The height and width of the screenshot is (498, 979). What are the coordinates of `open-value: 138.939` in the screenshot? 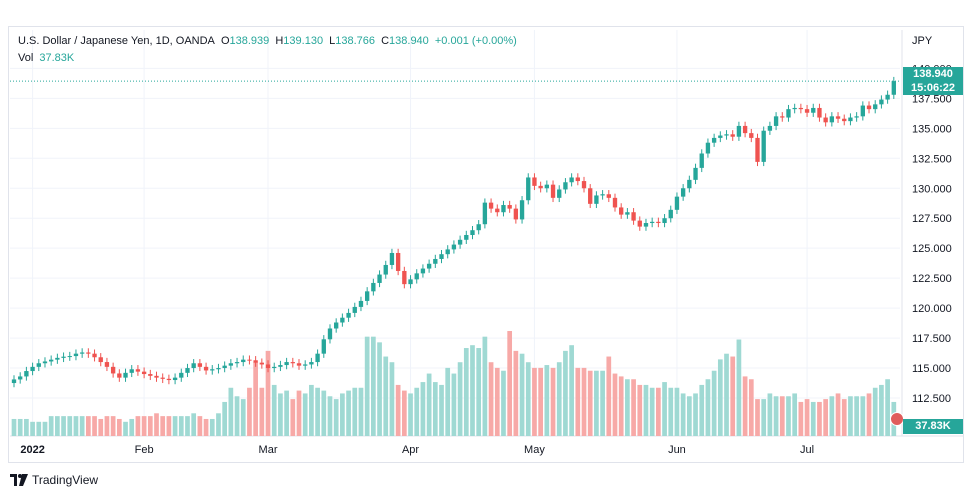 It's located at (249, 41).